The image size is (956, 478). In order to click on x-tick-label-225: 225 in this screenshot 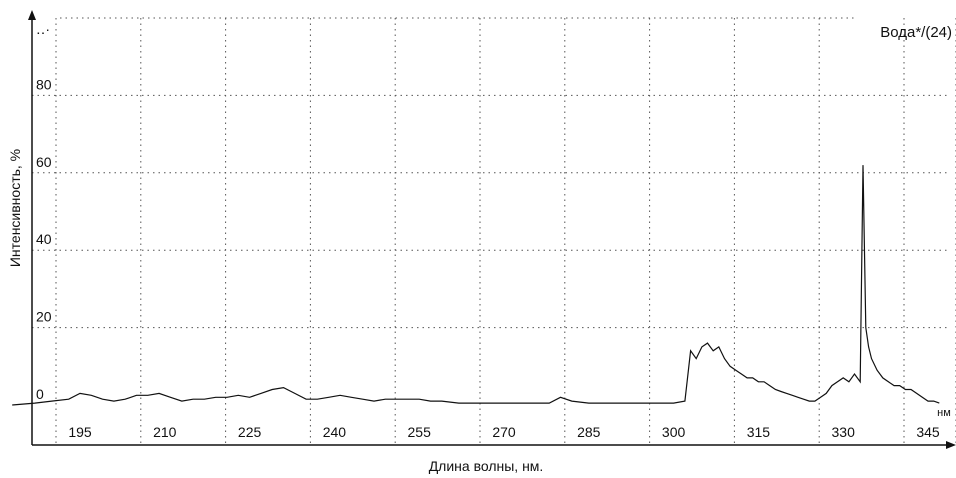, I will do `click(250, 432)`.